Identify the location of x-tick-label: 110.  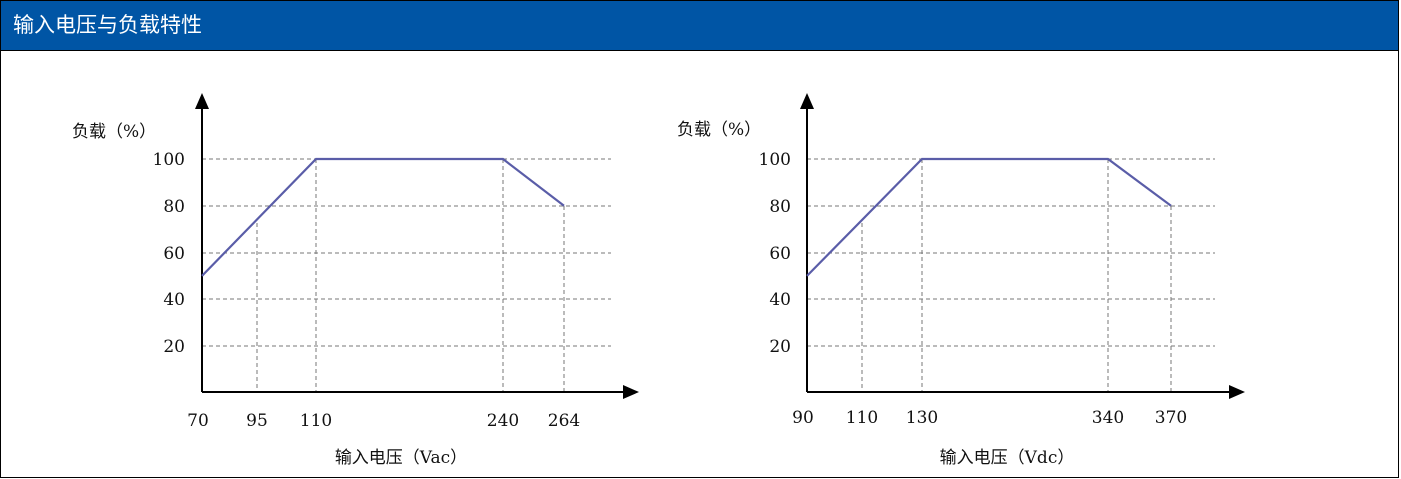
(862, 418).